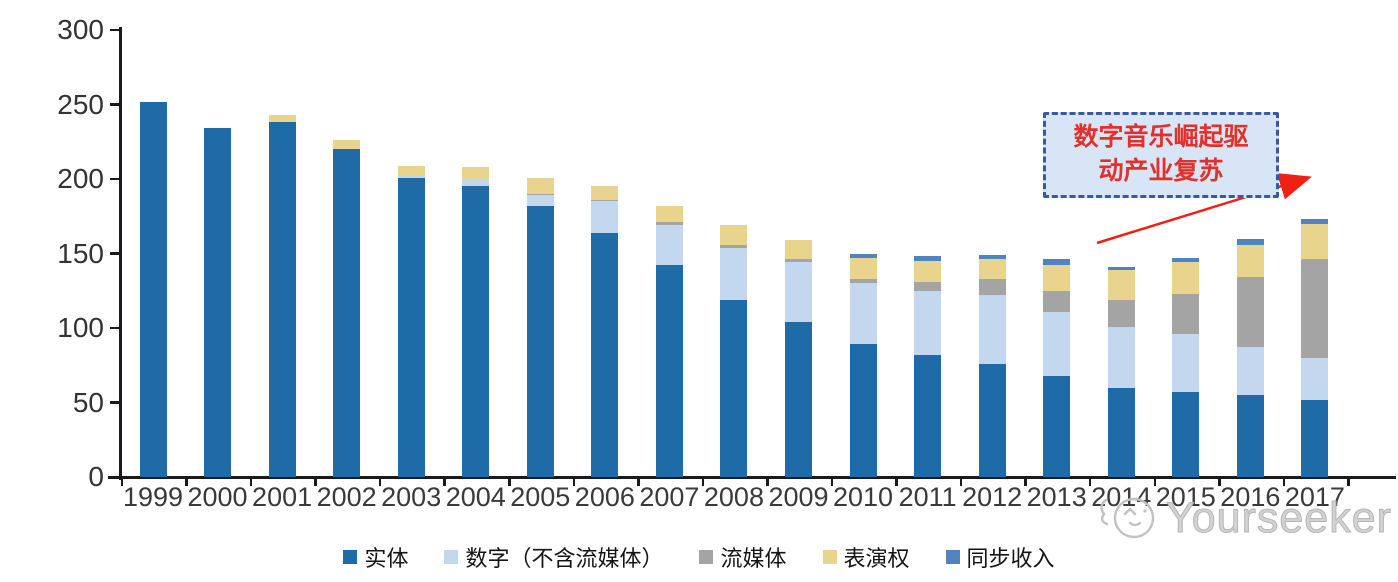  I want to click on segment-digital-ex-streaming-2006, so click(605, 217).